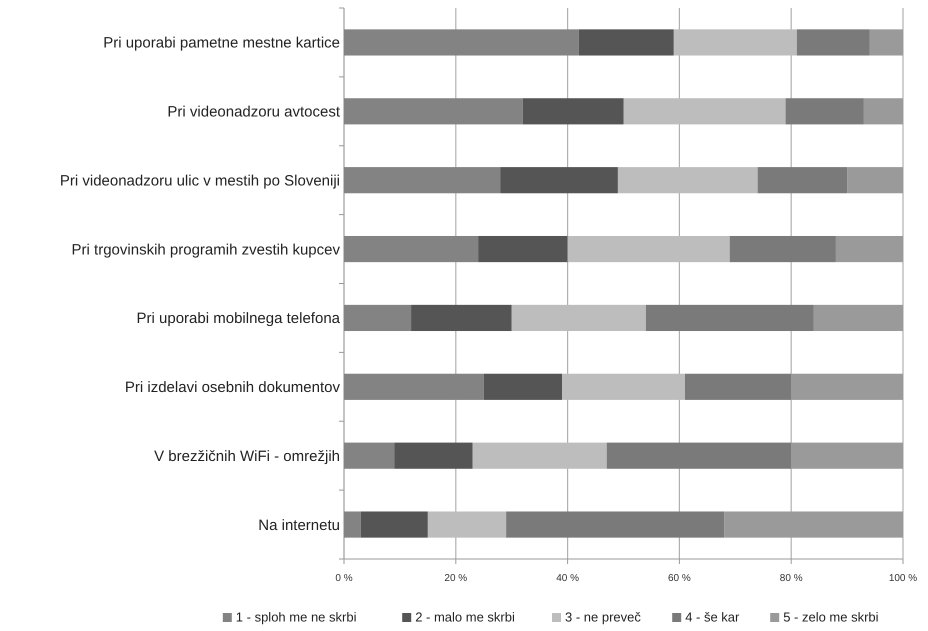 Image resolution: width=928 pixels, height=631 pixels. Describe the element at coordinates (254, 112) in the screenshot. I see `y-tick-label: Pri videonadzoru avtocest` at that location.